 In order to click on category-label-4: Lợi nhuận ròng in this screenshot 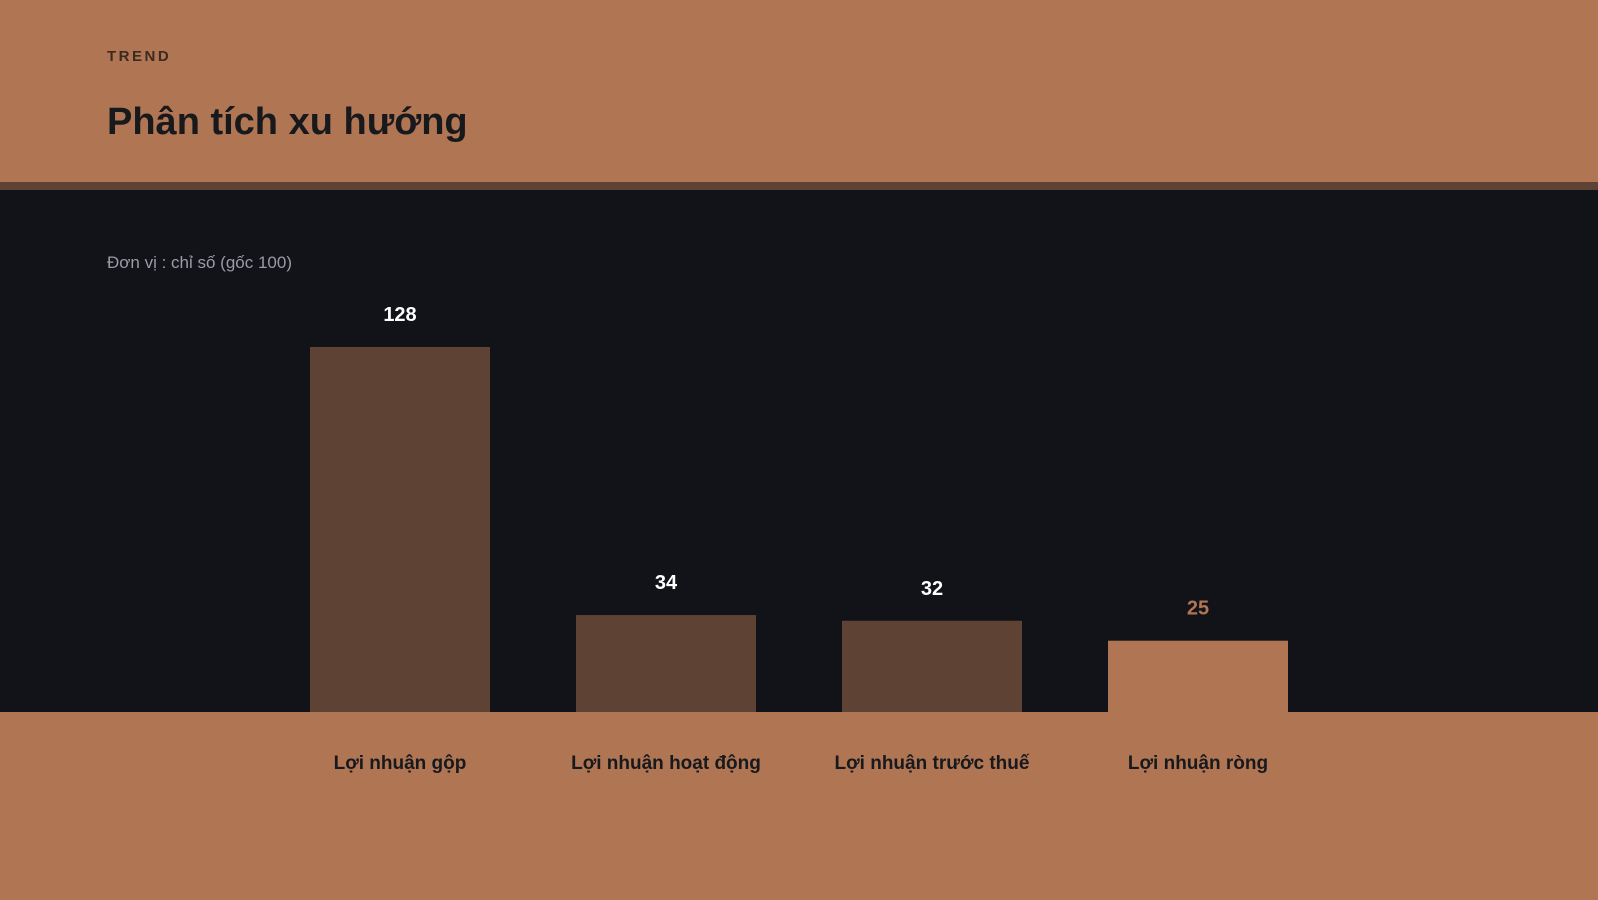, I will do `click(1198, 763)`.